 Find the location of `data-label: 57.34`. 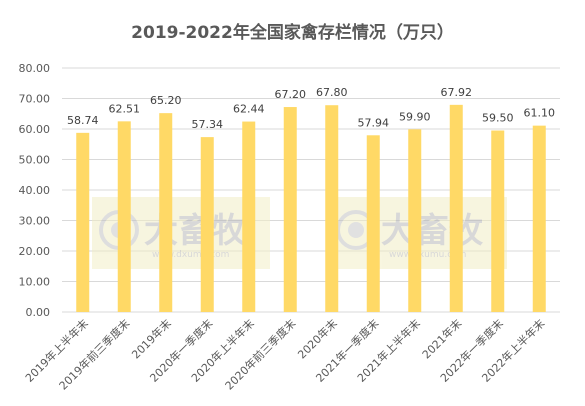

data-label: 57.34 is located at coordinates (208, 124).